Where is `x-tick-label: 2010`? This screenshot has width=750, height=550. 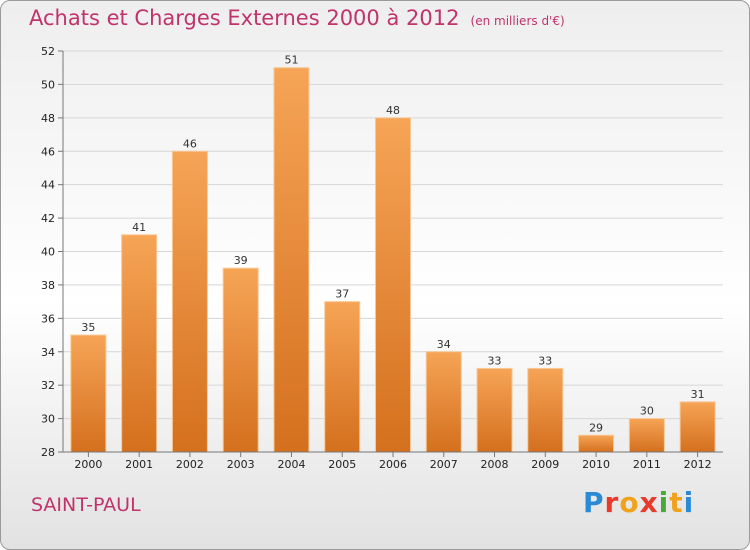
x-tick-label: 2010 is located at coordinates (596, 464).